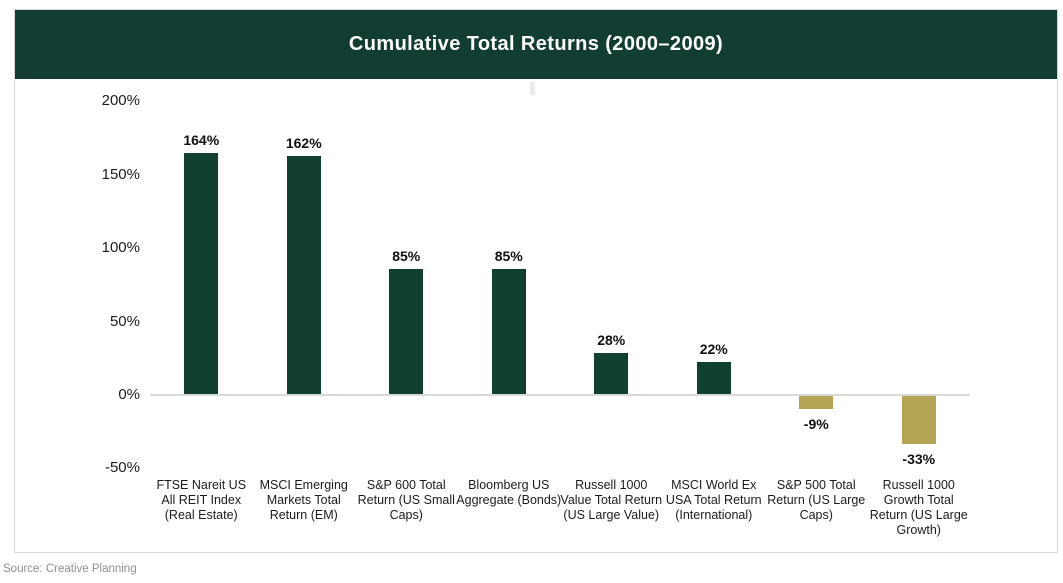 The image size is (1063, 583). I want to click on y-axis-tick-label: -50%, so click(122, 468).